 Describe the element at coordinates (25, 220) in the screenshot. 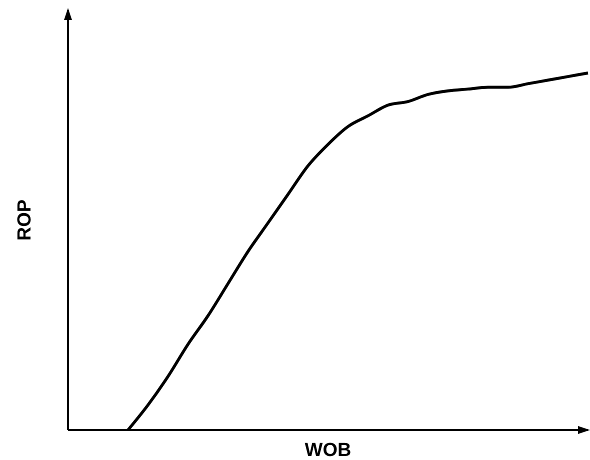

I see `y-axis-title: ROP` at that location.